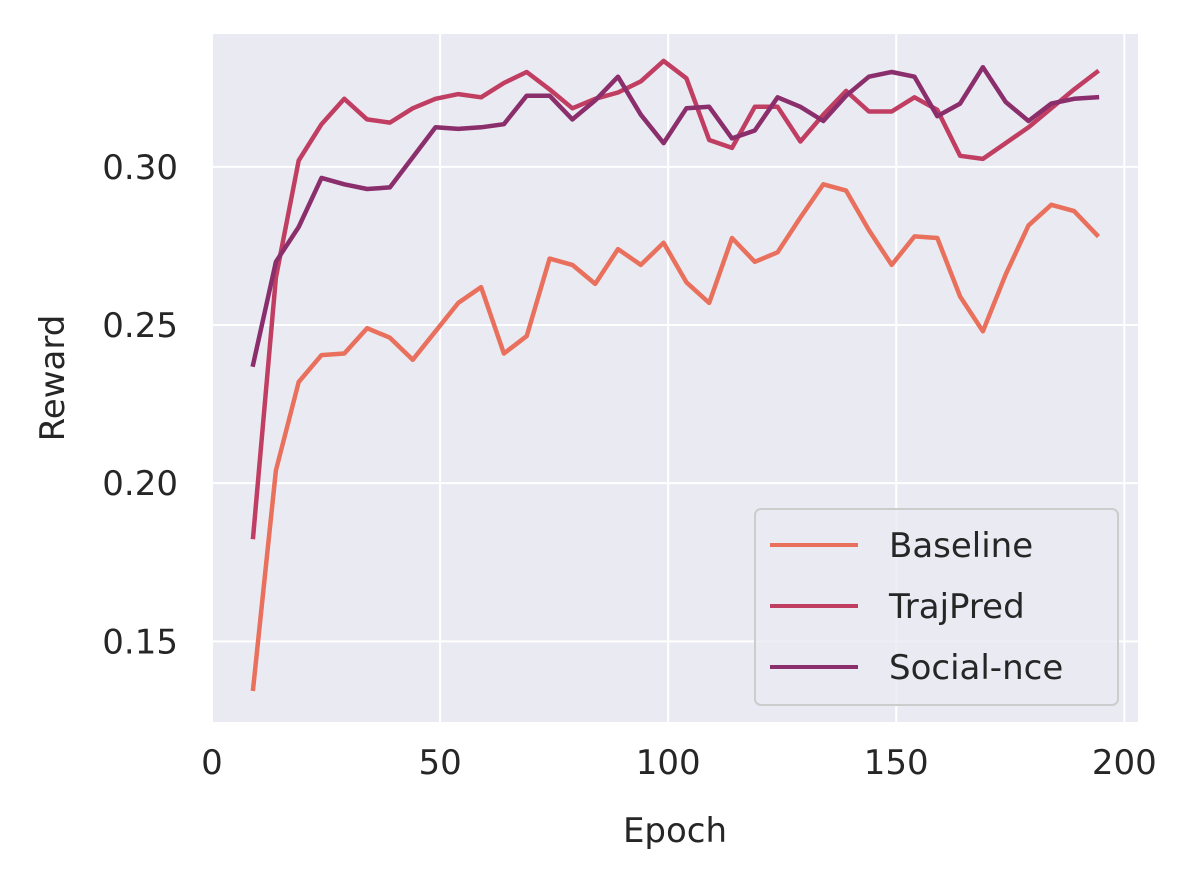 This screenshot has height=882, width=1193. I want to click on x-tick-label: 0, so click(212, 763).